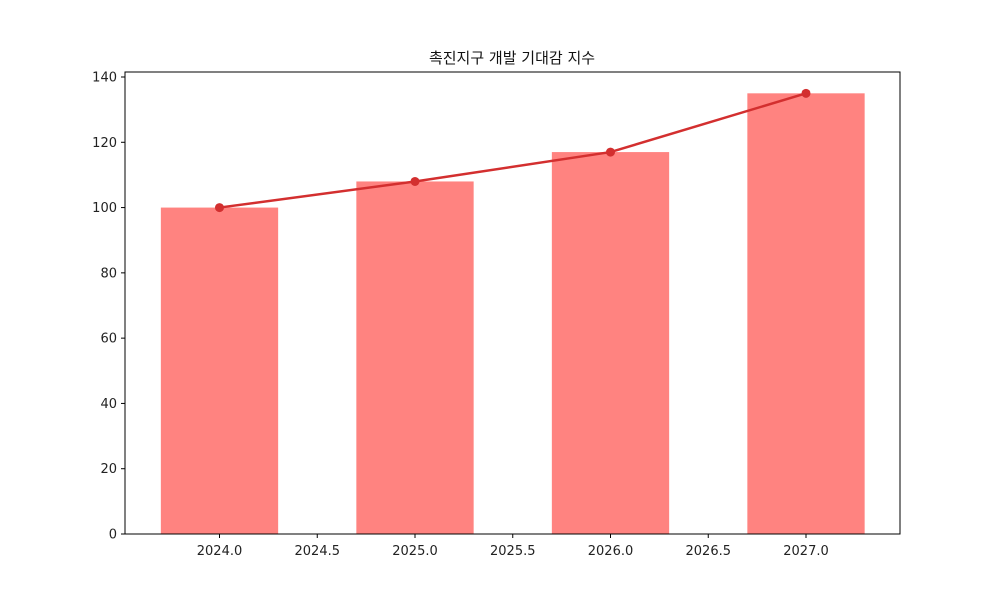  What do you see at coordinates (611, 551) in the screenshot?
I see `x-tick-label: 2026.0` at bounding box center [611, 551].